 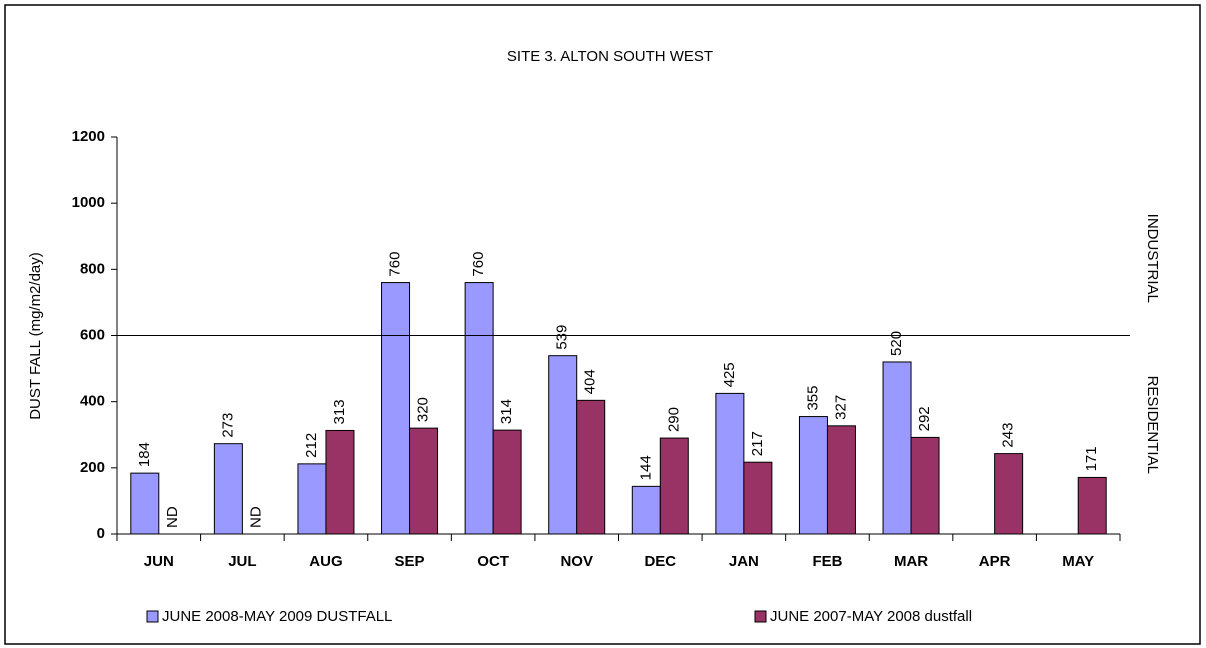 What do you see at coordinates (410, 561) in the screenshot?
I see `x-tick-label: SEP` at bounding box center [410, 561].